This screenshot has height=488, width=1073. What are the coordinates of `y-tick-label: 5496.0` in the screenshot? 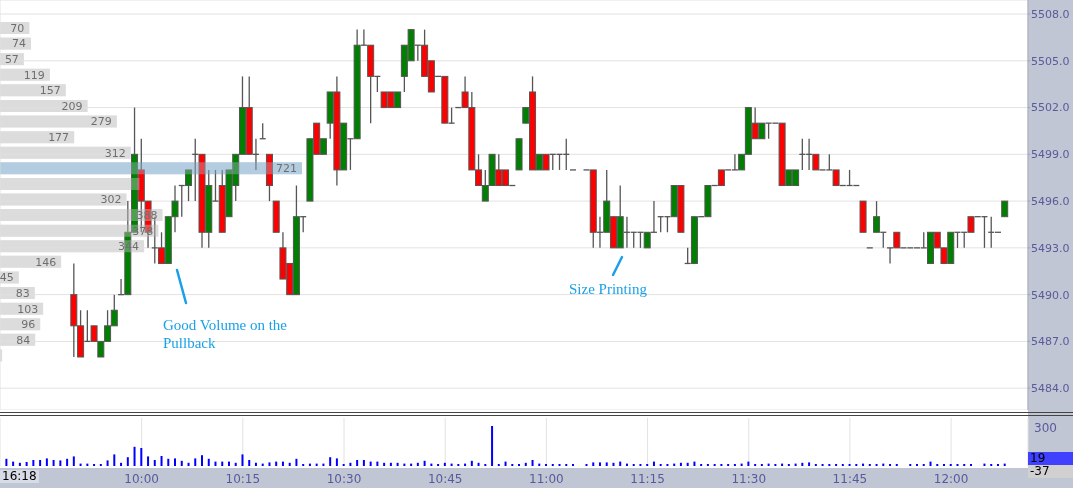 It's located at (1050, 202).